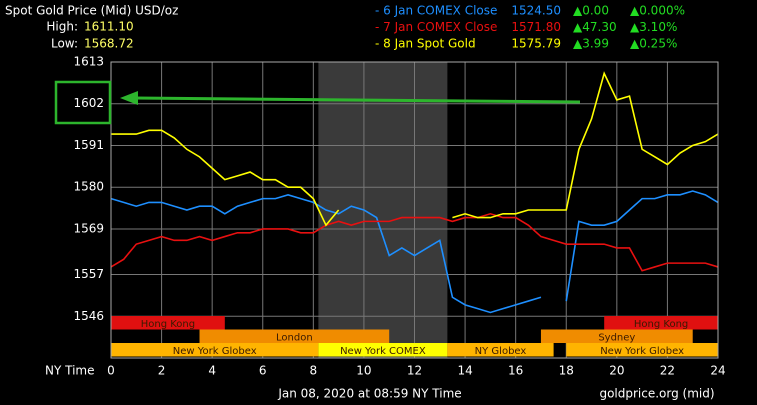 This screenshot has height=405, width=757. I want to click on legend-change: ▲47.30, so click(595, 27).